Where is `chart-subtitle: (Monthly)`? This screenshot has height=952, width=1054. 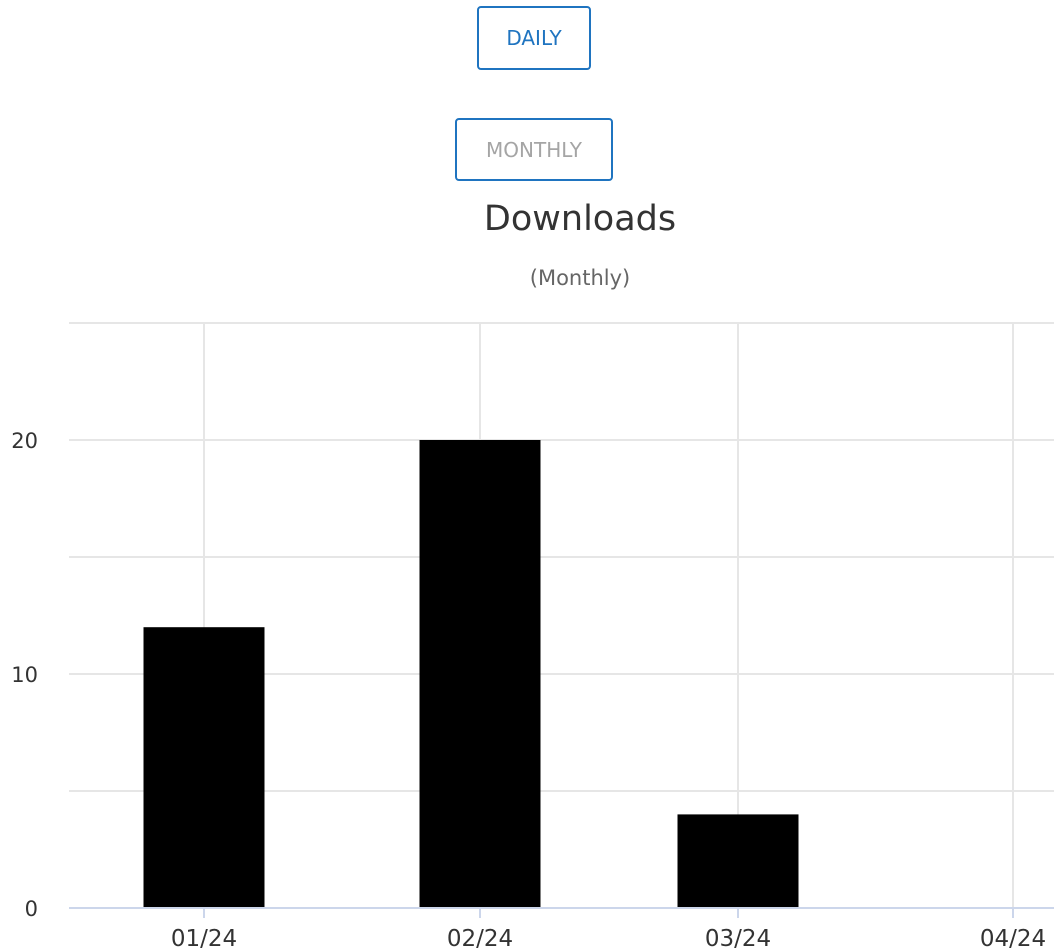
chart-subtitle: (Monthly) is located at coordinates (580, 278).